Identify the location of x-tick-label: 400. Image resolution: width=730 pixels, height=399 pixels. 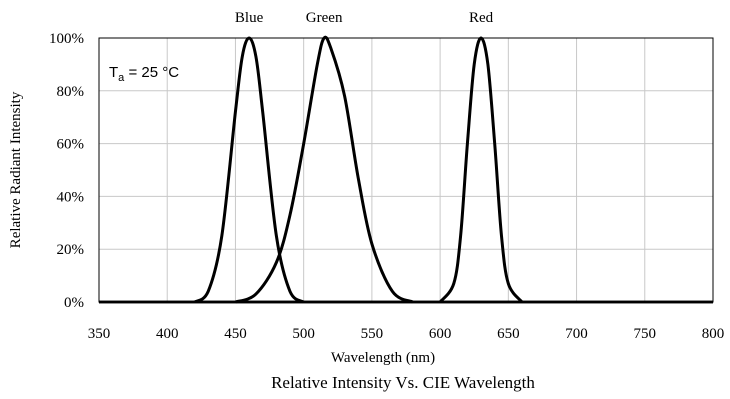
(167, 334).